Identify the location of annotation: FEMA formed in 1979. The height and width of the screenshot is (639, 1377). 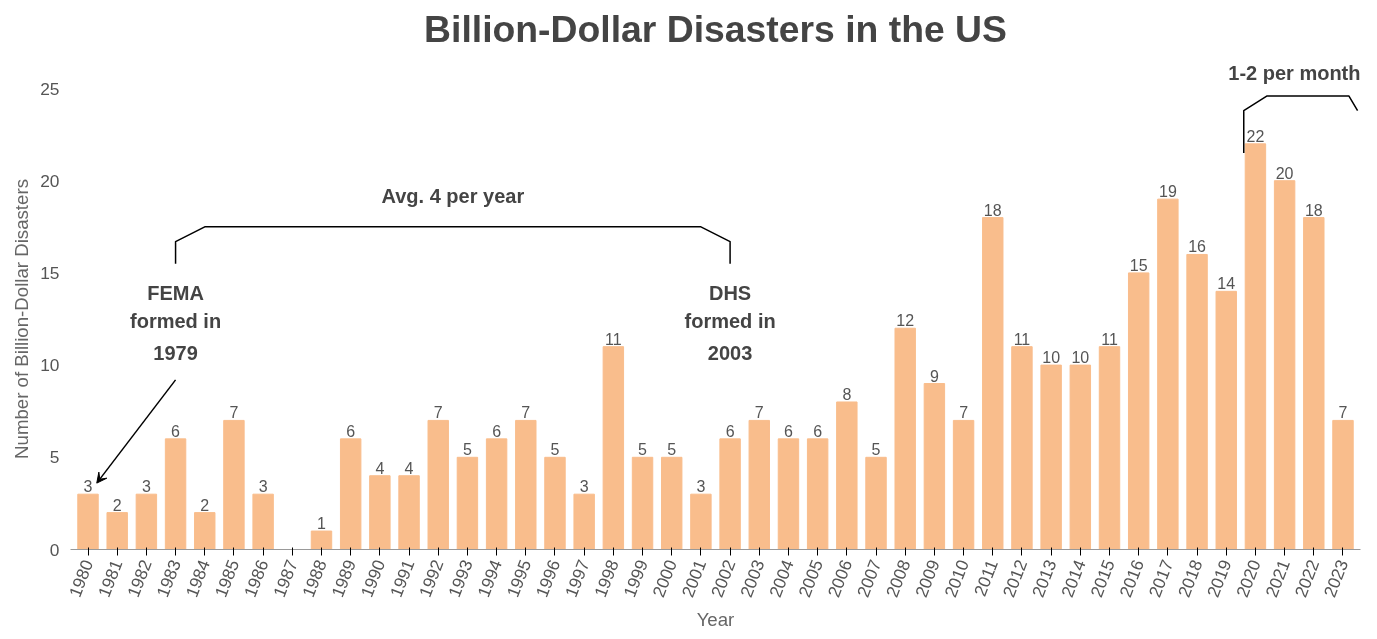
(176, 323).